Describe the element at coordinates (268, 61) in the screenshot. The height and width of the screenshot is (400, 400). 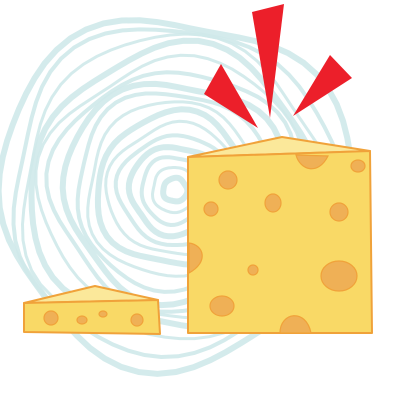
I see `burst-ray-center` at that location.